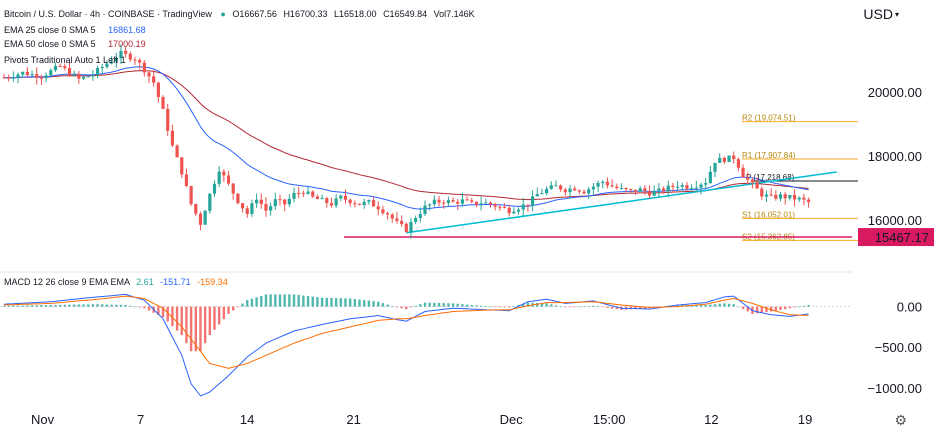 Image resolution: width=937 pixels, height=436 pixels. I want to click on open-value: O16667.56, so click(254, 14).